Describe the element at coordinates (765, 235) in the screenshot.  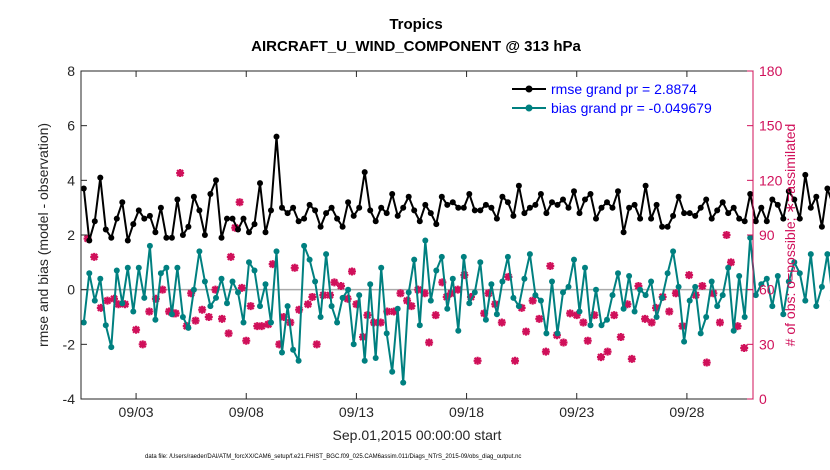
I see `y-axis-right-ticks: 0 30 60 90 120 150 180` at that location.